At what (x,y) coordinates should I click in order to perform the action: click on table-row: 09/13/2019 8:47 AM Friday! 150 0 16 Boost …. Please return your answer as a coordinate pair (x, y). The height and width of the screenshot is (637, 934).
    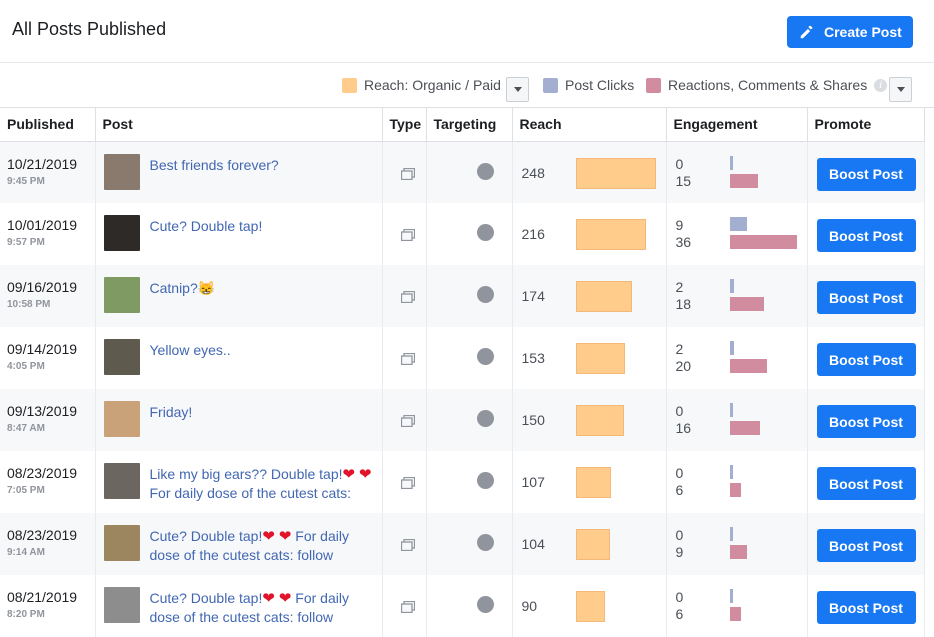
    Looking at the image, I should click on (462, 420).